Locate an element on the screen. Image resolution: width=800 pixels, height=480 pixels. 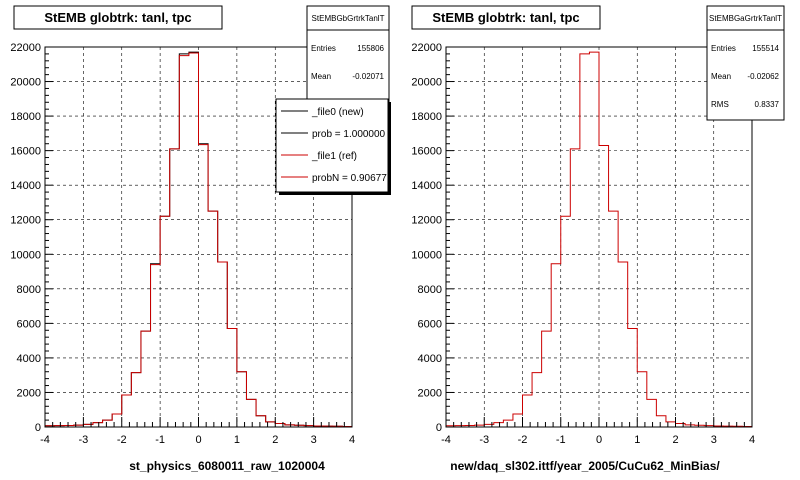
stats-value: 155806 is located at coordinates (370, 48).